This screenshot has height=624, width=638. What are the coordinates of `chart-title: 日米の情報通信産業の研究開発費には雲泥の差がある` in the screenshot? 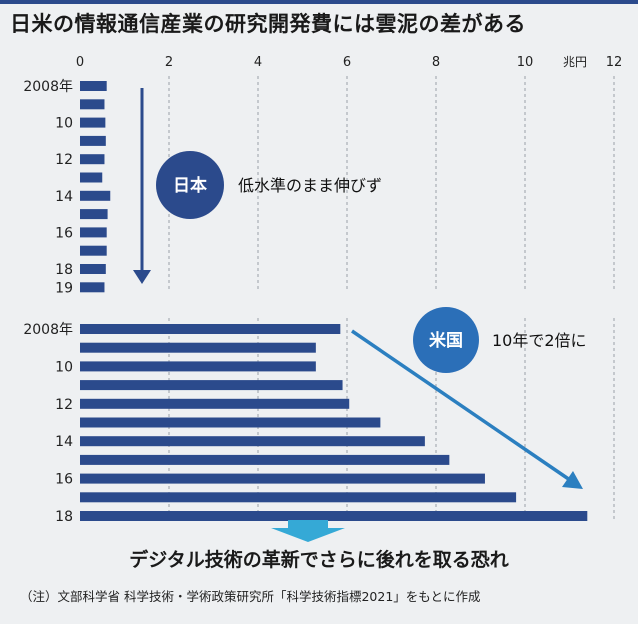 It's located at (268, 24).